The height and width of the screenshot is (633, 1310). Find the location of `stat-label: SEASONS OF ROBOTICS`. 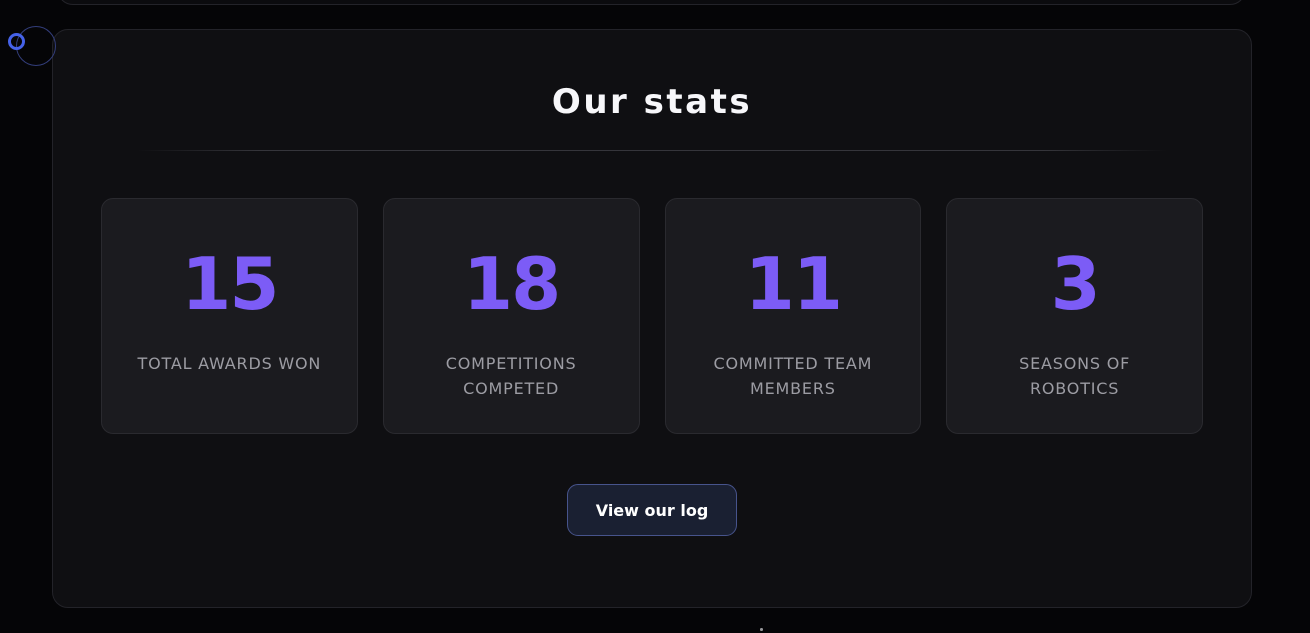

stat-label: SEASONS OF ROBOTICS is located at coordinates (1075, 376).